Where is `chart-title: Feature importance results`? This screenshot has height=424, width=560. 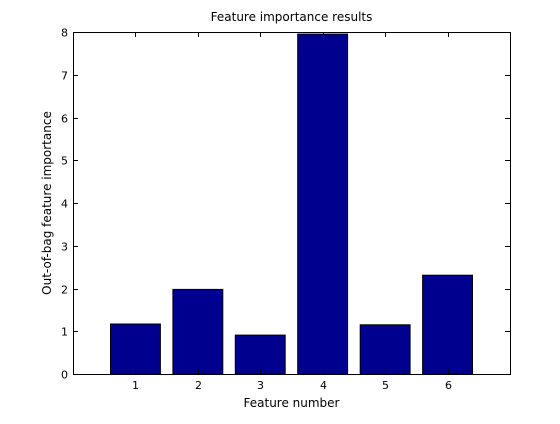 chart-title: Feature importance results is located at coordinates (292, 17).